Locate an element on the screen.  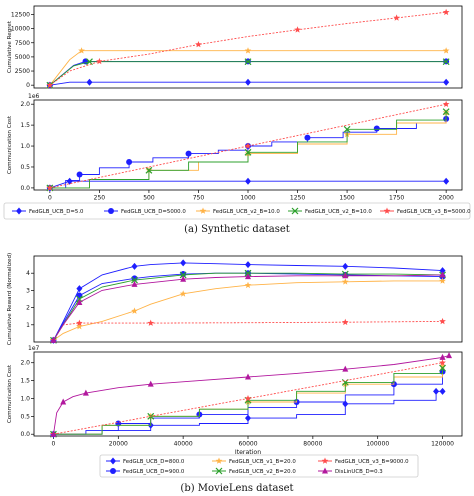
x-tick-label: 250 is located at coordinates (100, 198).